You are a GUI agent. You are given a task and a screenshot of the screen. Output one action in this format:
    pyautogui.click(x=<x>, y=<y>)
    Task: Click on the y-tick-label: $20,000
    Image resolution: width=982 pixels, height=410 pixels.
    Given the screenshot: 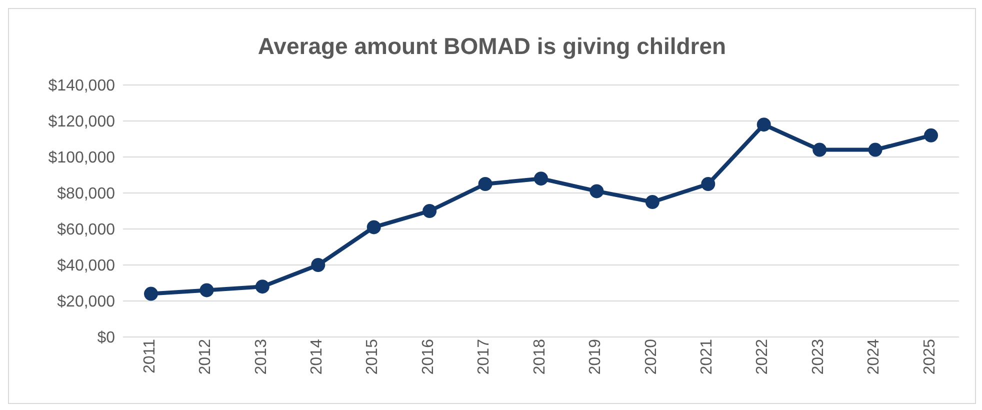 What is the action you would take?
    pyautogui.click(x=86, y=302)
    